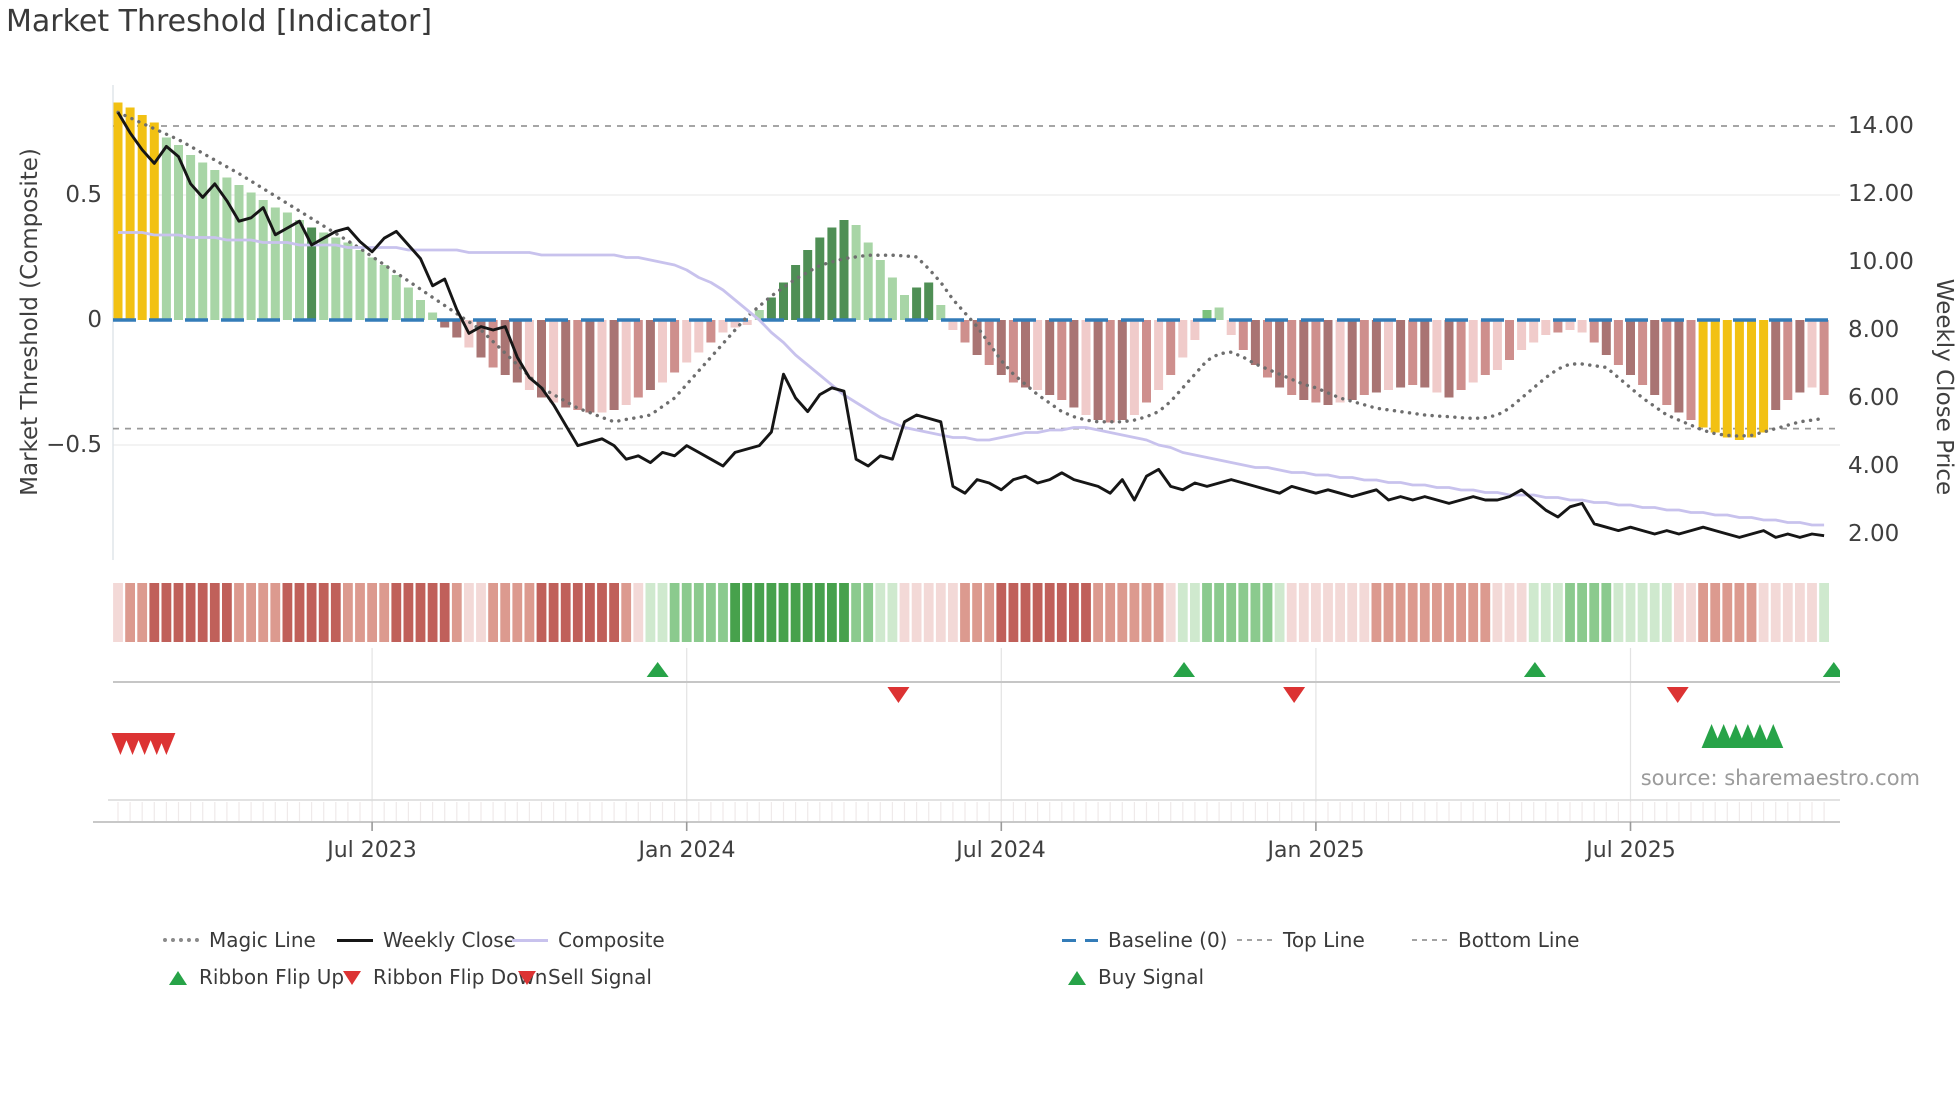 This screenshot has width=1960, height=1102. I want to click on buy-signal-marker, so click(1759, 736).